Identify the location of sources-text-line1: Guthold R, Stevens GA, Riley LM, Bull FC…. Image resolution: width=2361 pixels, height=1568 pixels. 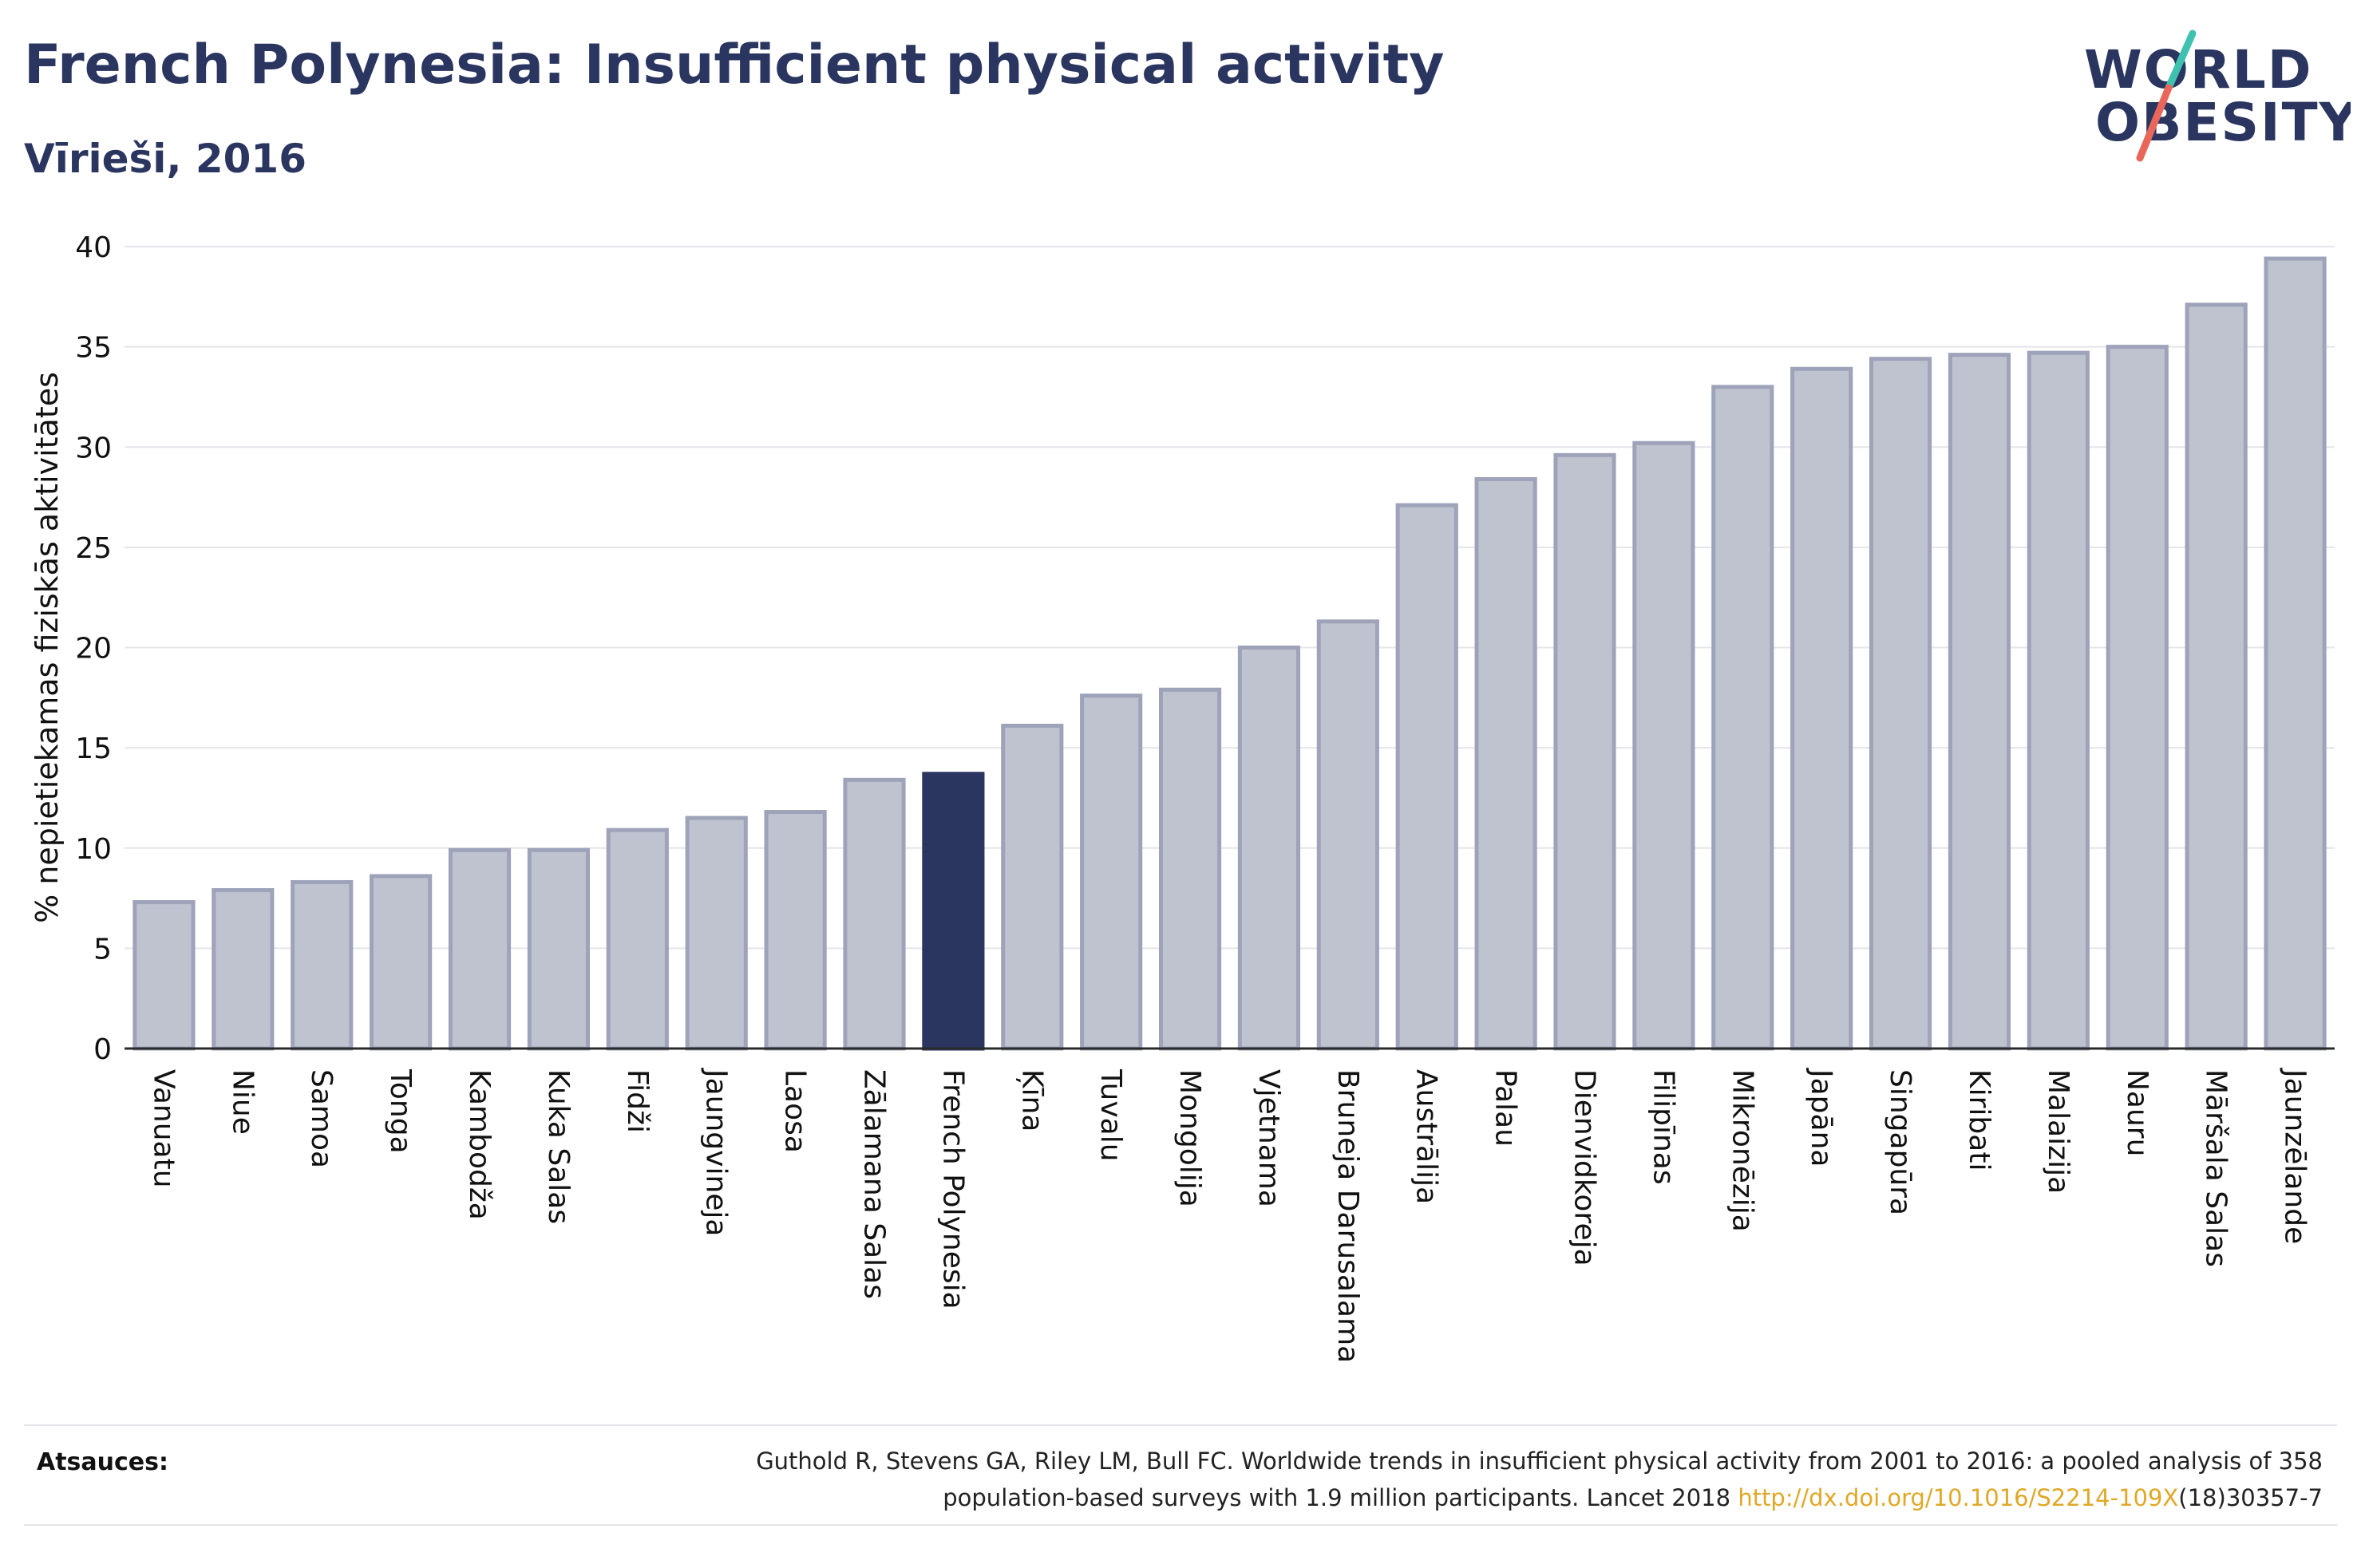
(1539, 1461).